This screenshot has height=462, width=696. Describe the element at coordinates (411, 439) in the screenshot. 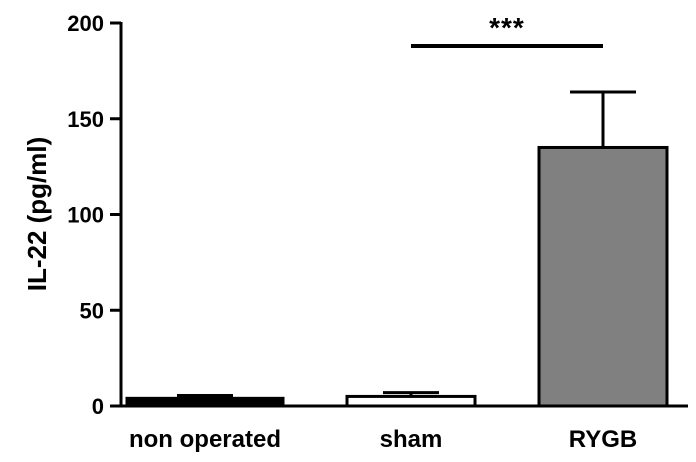

I see `x-category-label: sham` at that location.